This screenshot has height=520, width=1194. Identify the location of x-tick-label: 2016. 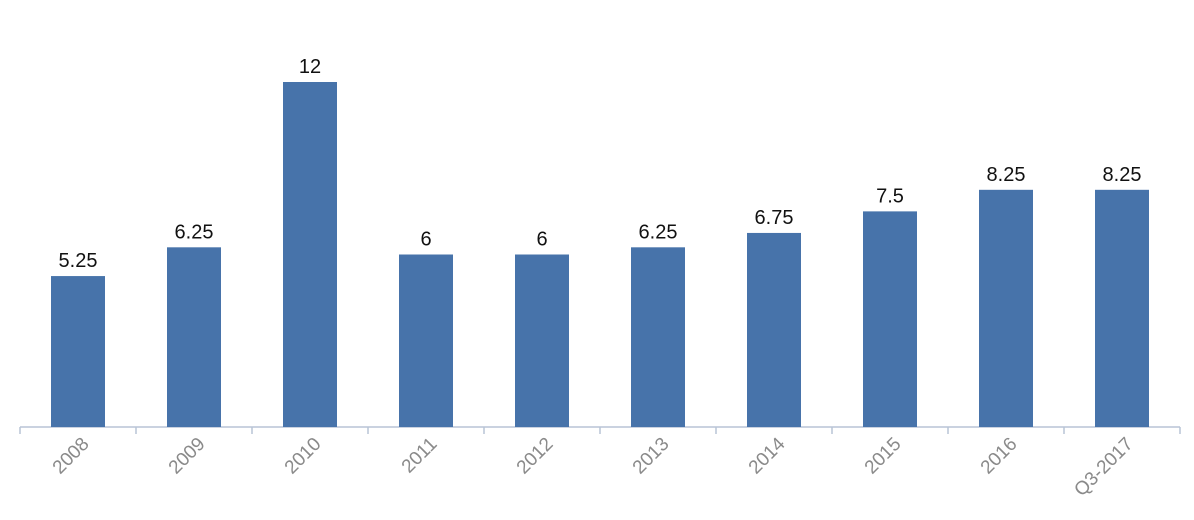
(999, 456).